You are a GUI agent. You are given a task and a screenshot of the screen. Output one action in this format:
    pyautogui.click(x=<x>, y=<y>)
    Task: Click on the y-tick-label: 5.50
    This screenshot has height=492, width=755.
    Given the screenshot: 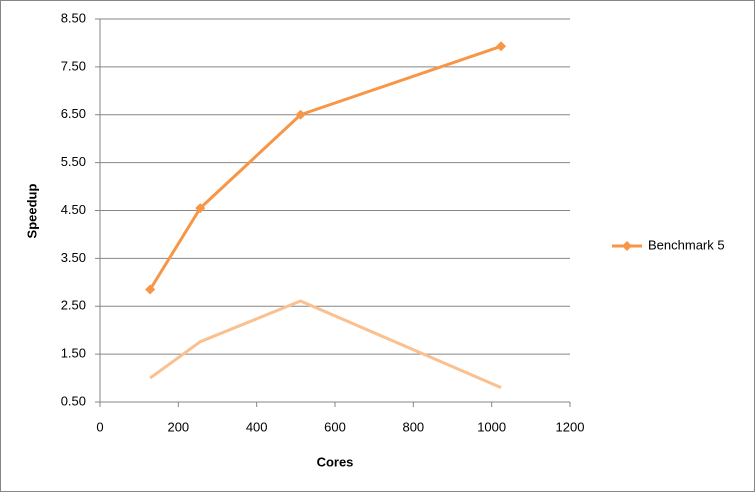 What is the action you would take?
    pyautogui.click(x=73, y=161)
    